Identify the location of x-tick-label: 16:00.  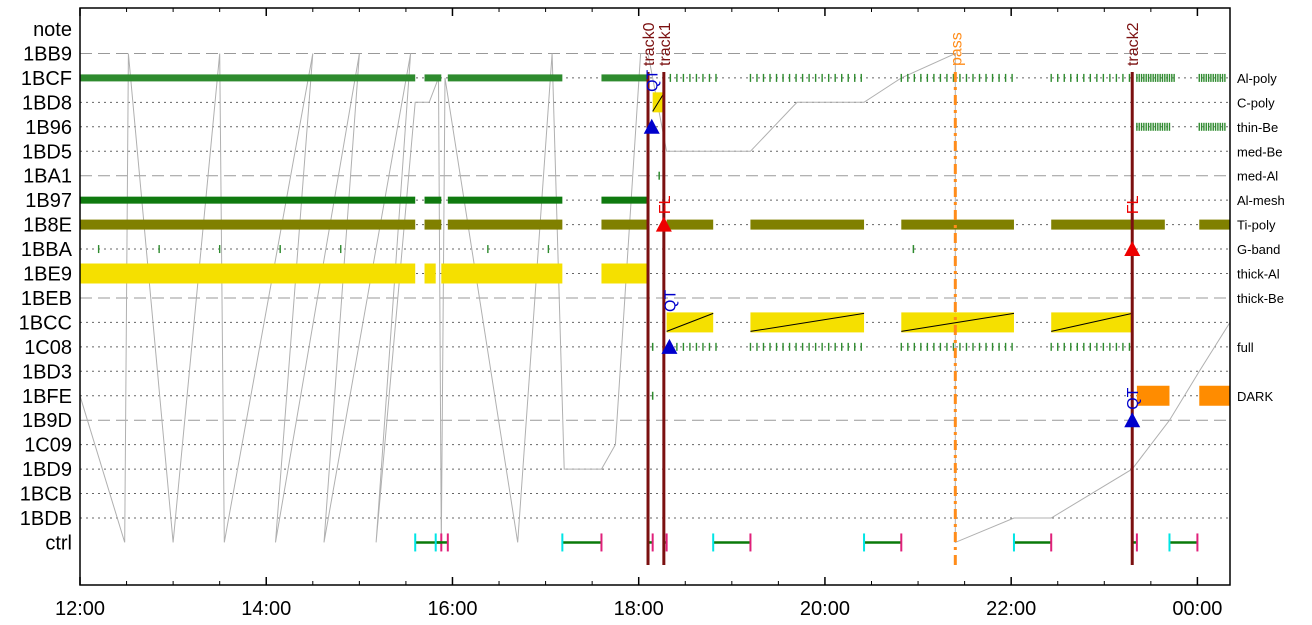
(452, 609).